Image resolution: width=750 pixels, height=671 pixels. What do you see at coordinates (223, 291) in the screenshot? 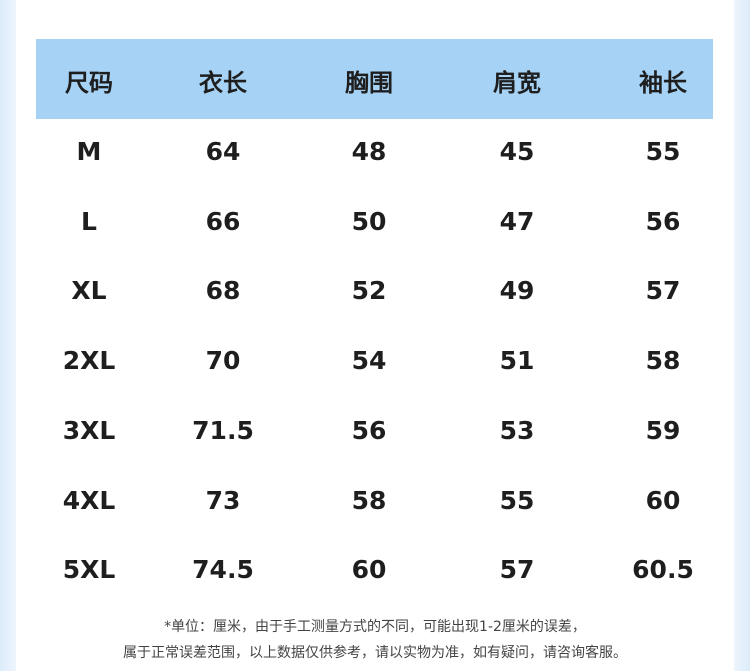
I see `cell-length: 68` at bounding box center [223, 291].